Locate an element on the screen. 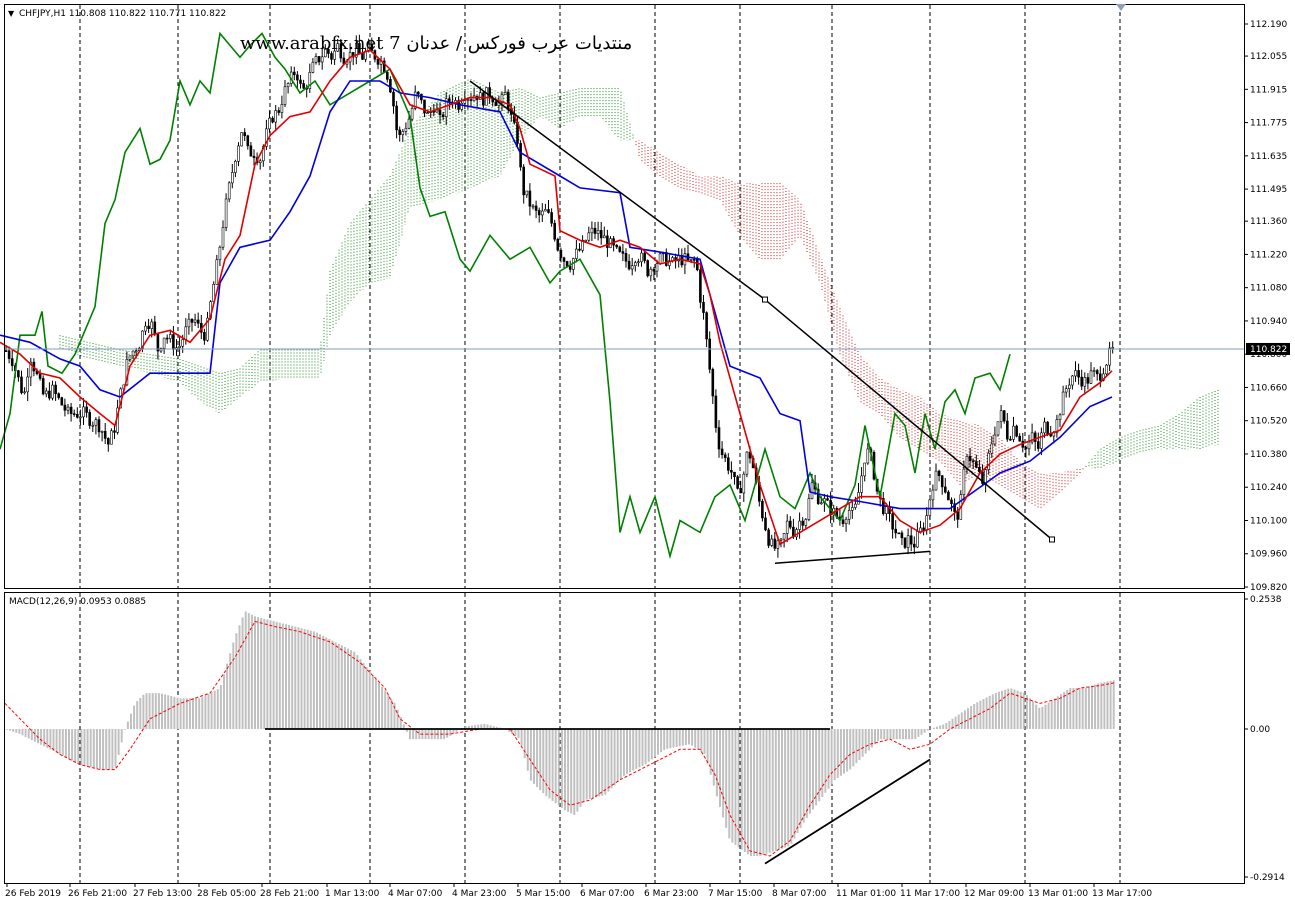 Image resolution: width=1295 pixels, height=907 pixels. time-tick-label: 12 Mar 09:00 is located at coordinates (994, 894).